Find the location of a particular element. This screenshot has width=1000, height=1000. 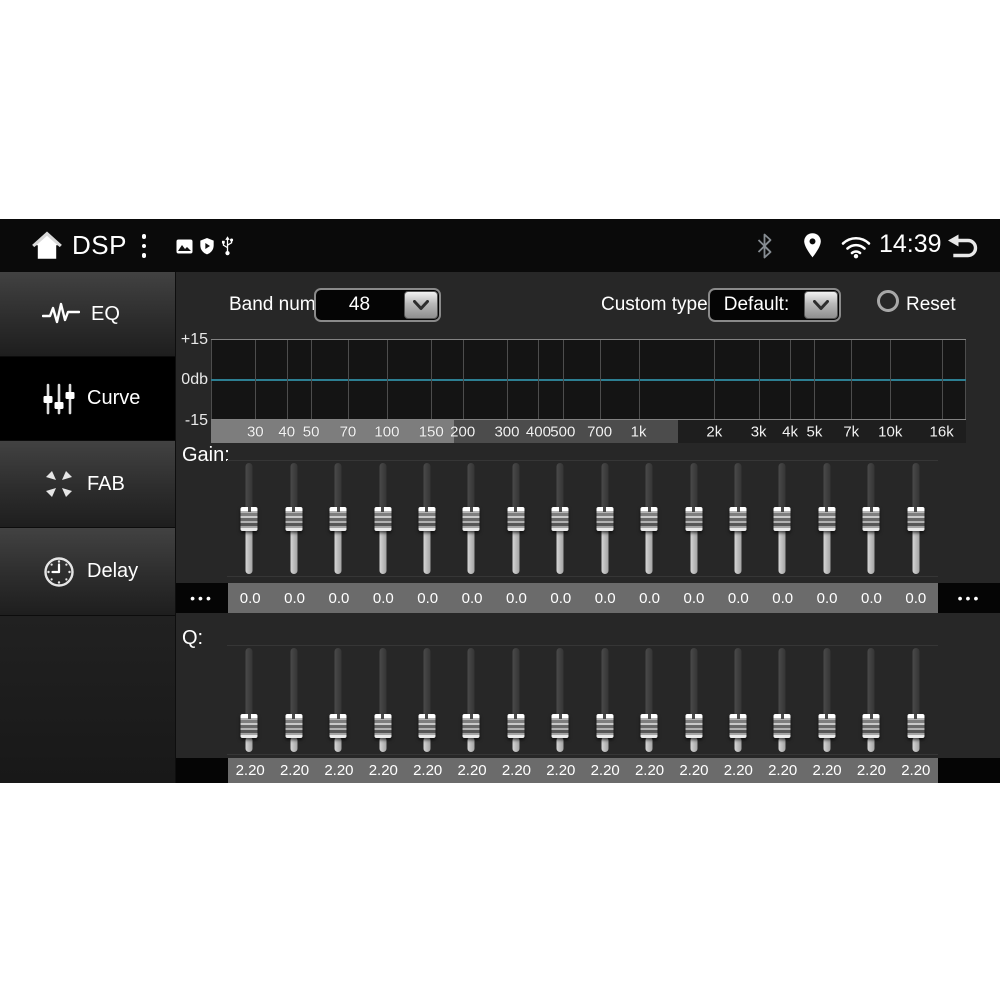

home-button is located at coordinates (47, 246).